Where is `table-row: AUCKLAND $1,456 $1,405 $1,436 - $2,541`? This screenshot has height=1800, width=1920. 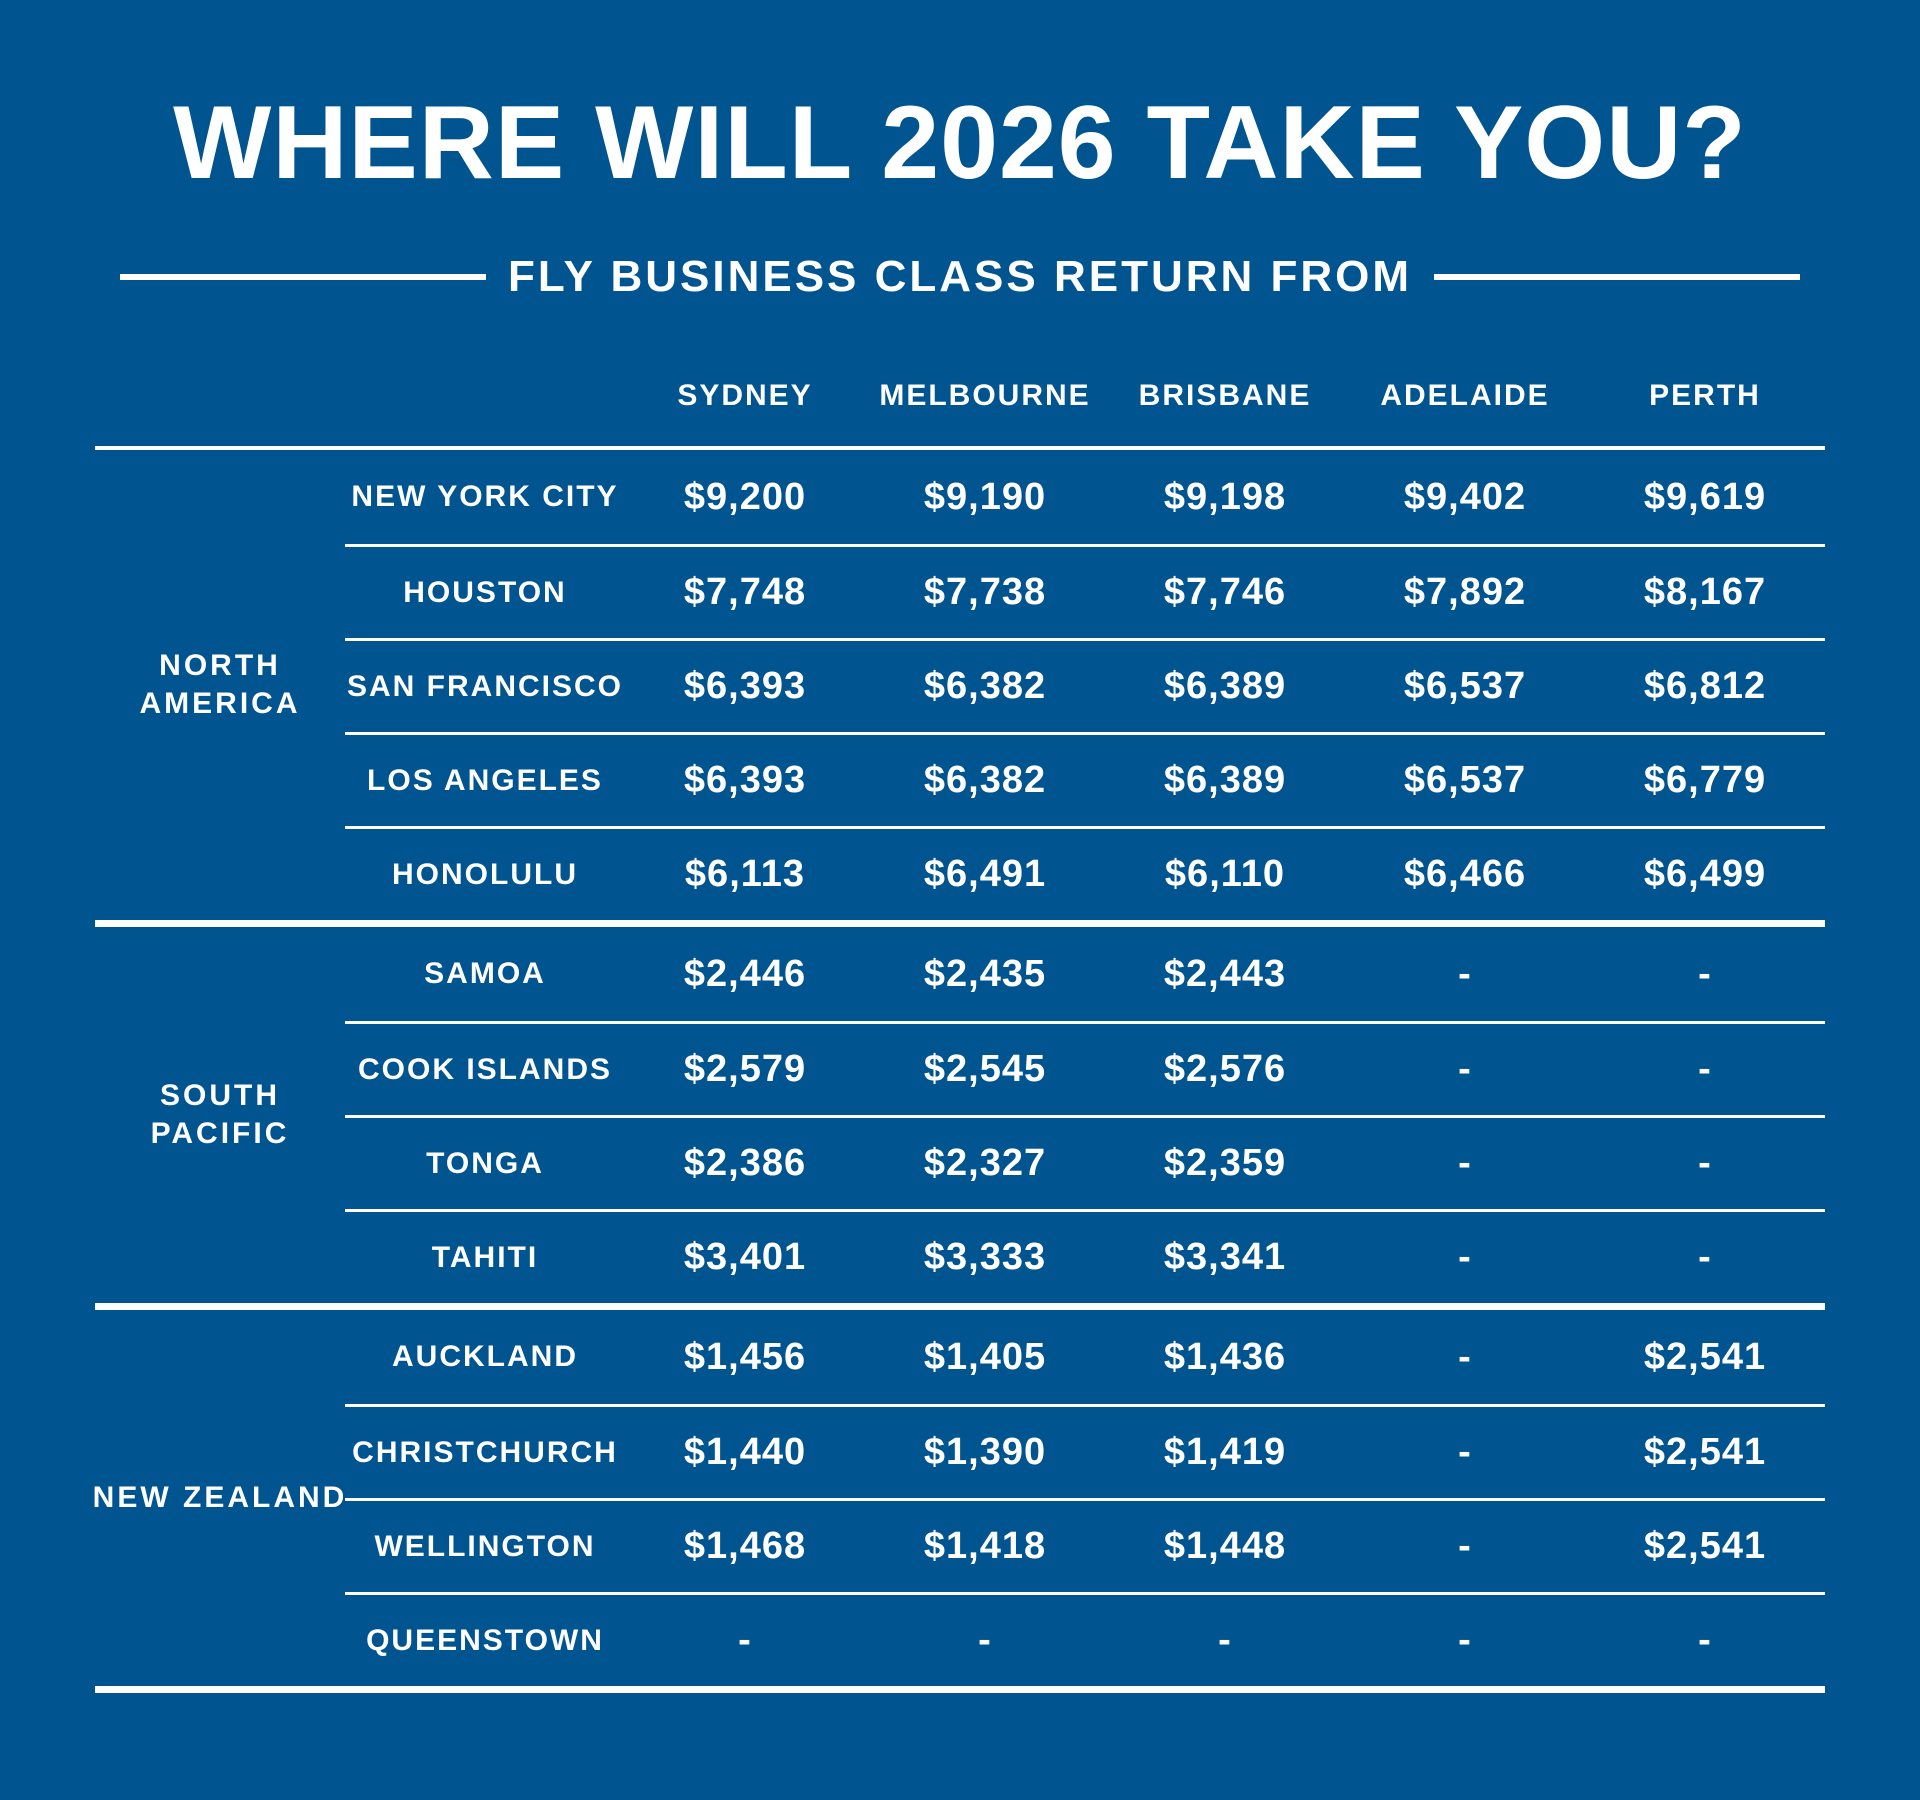
table-row: AUCKLAND $1,456 $1,405 $1,436 - $2,541 is located at coordinates (1085, 1357).